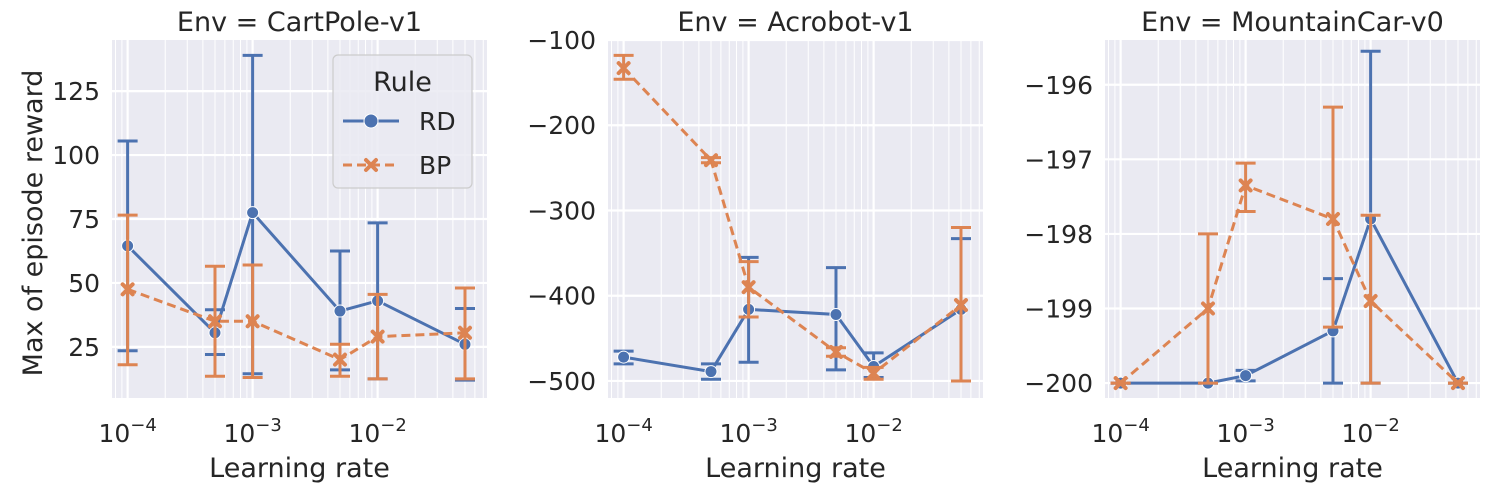 The width and height of the screenshot is (1489, 491). I want to click on y-tick-label: −197, so click(1058, 159).